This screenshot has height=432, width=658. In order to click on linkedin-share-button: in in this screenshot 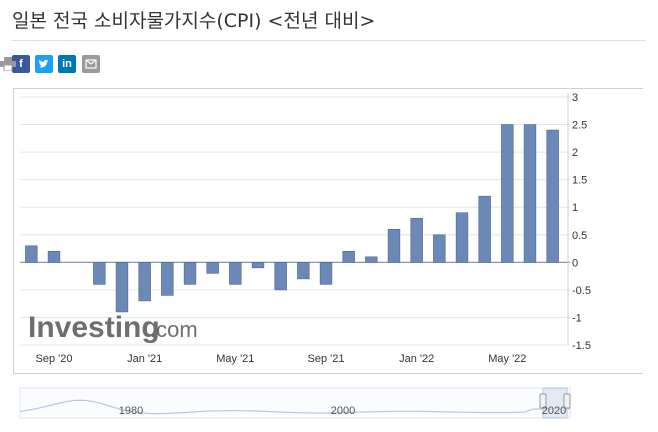, I will do `click(67, 64)`.